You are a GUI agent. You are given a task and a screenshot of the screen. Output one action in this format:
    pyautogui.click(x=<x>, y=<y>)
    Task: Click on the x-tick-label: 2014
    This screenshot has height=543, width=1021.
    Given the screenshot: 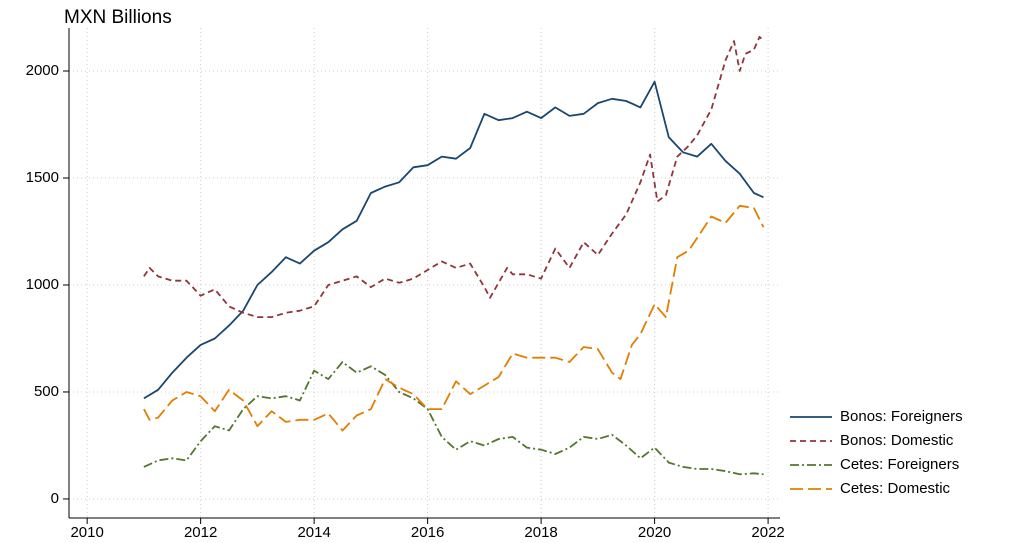 What is the action you would take?
    pyautogui.click(x=313, y=532)
    